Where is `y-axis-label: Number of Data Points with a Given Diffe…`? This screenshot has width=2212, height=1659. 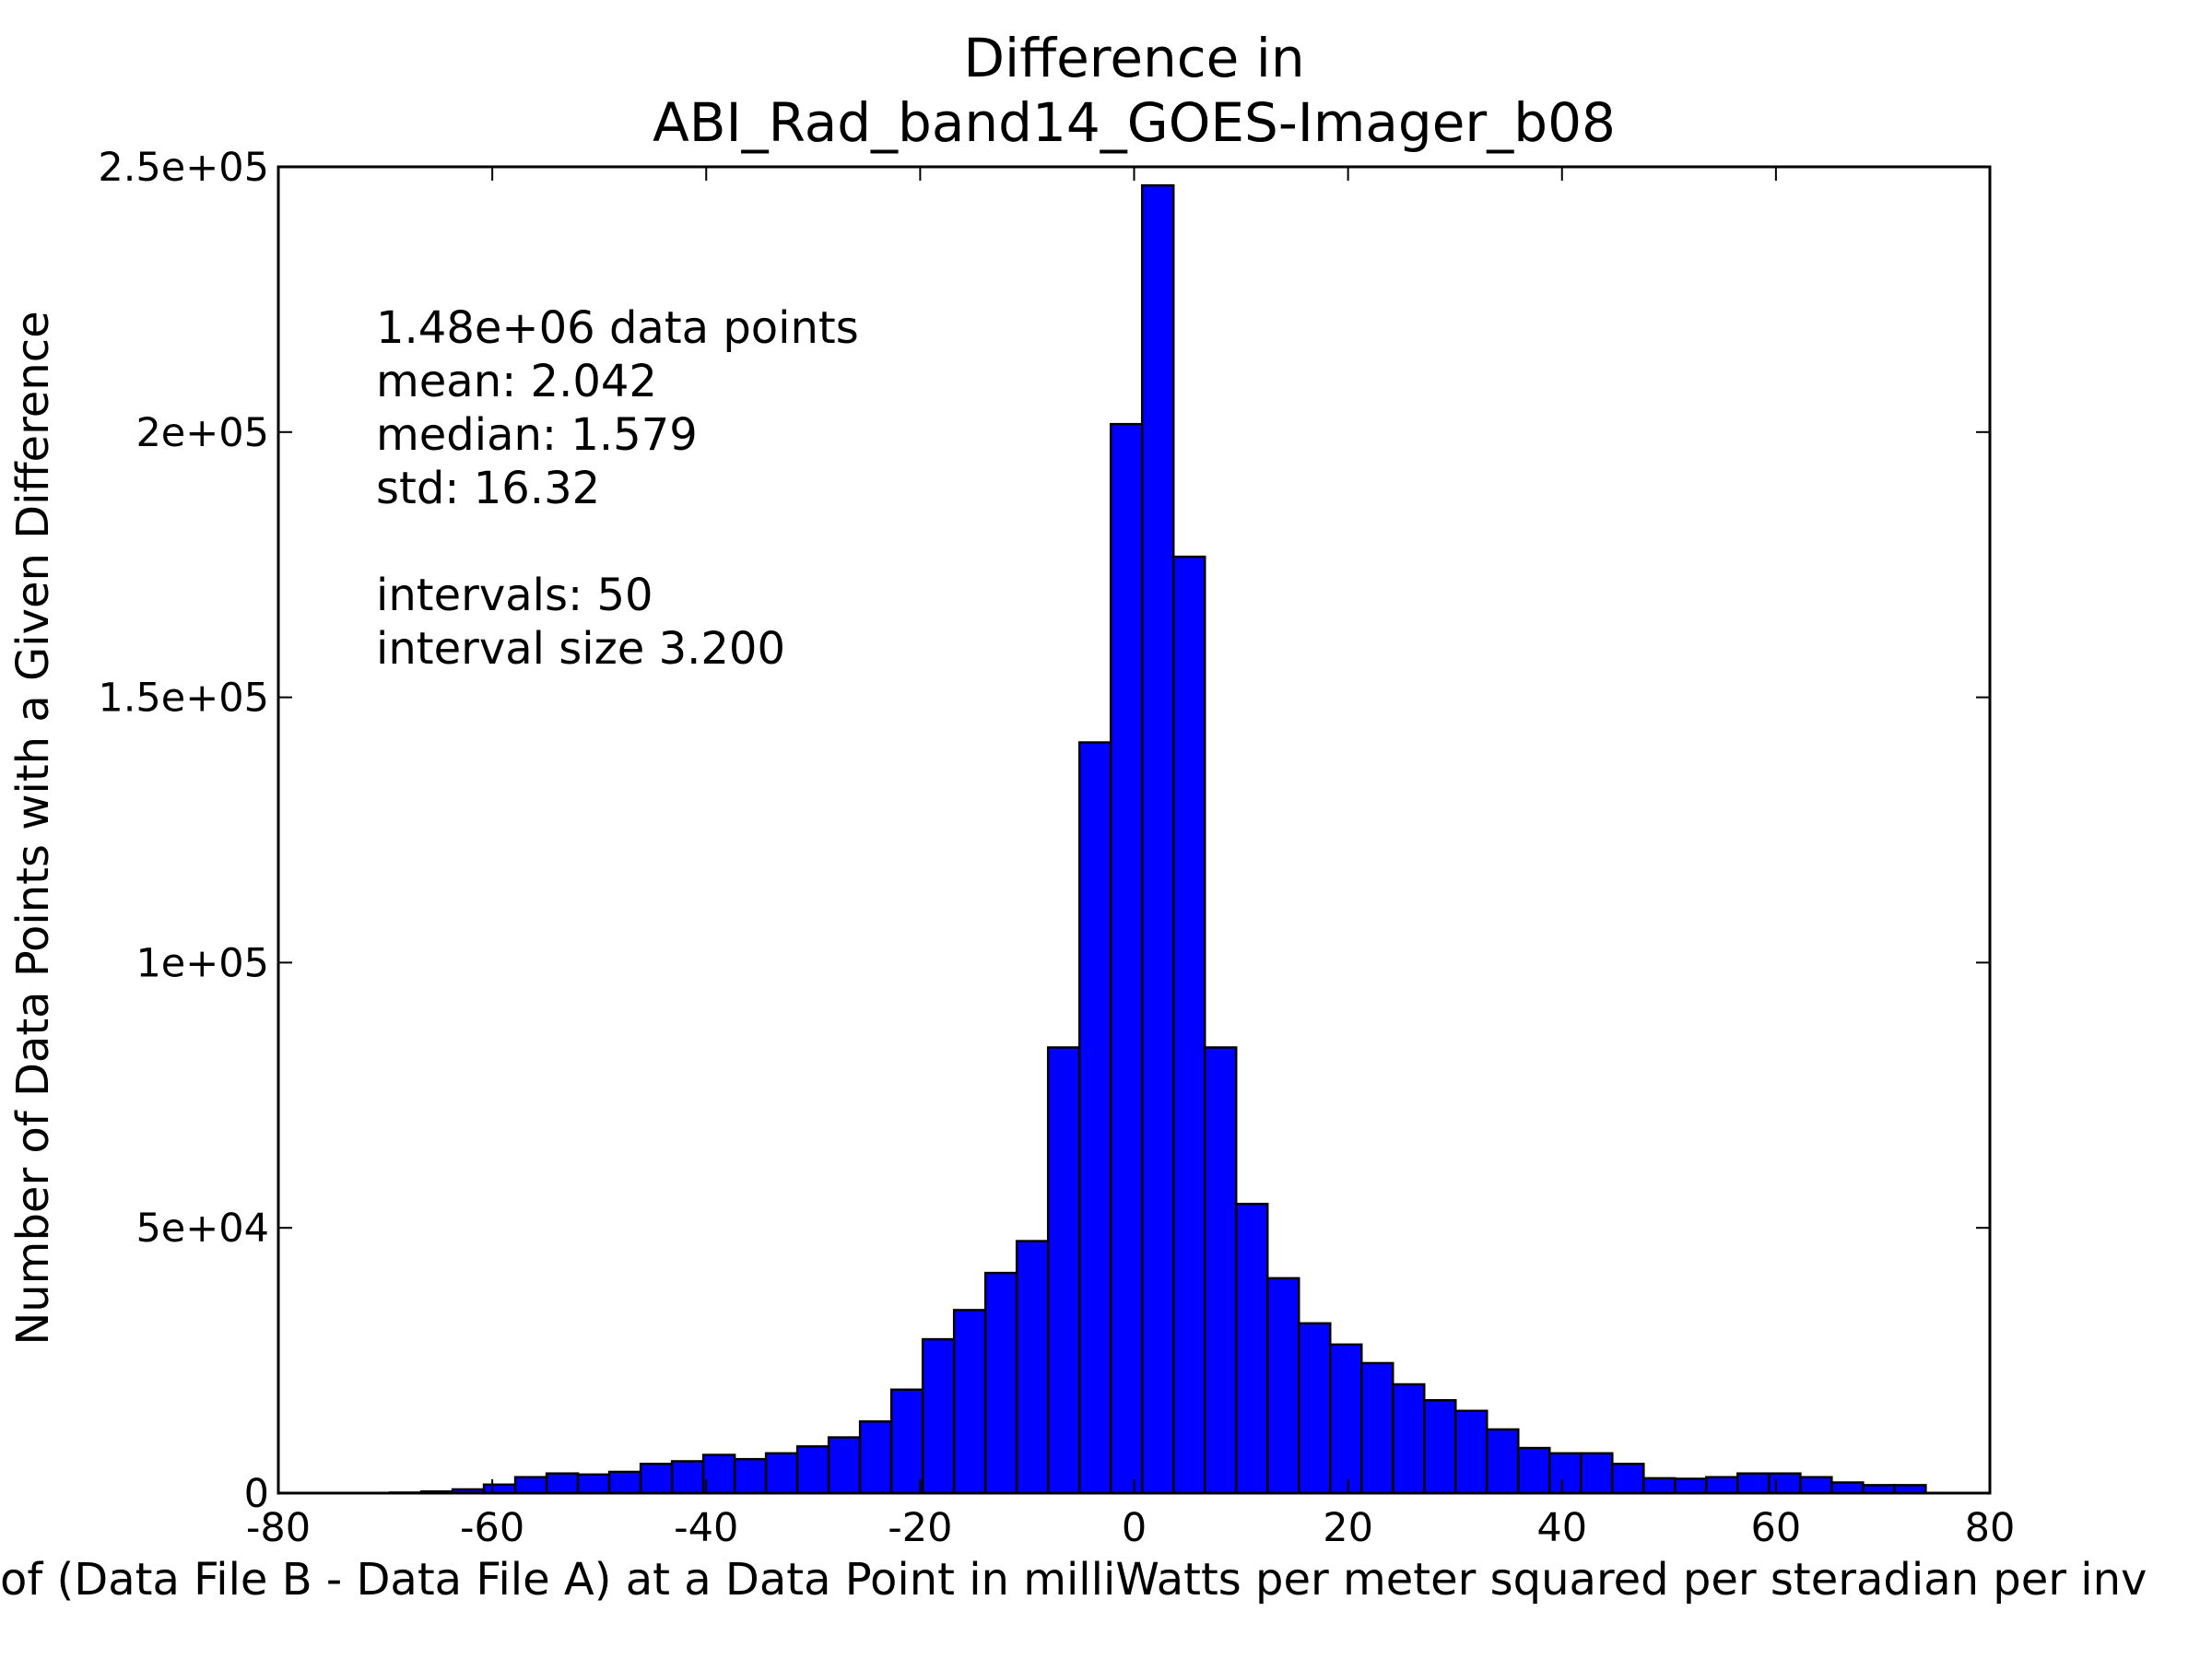 y-axis-label: Number of Data Points with a Given Diffe… is located at coordinates (33, 828).